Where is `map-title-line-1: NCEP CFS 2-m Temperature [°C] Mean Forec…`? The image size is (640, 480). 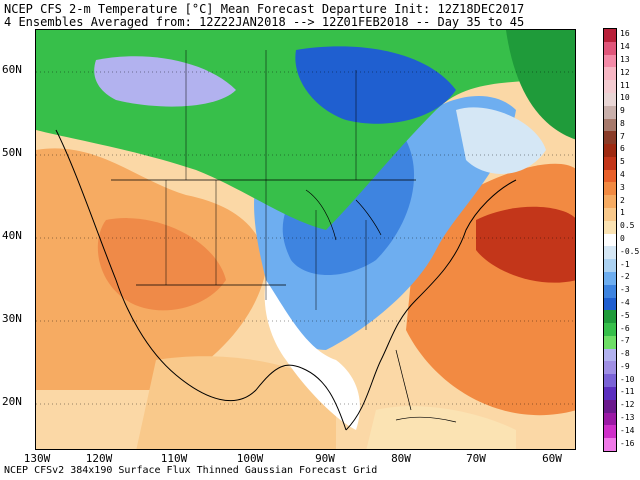 map-title-line-1: NCEP CFS 2-m Temperature [°C] Mean Forec… is located at coordinates (264, 9).